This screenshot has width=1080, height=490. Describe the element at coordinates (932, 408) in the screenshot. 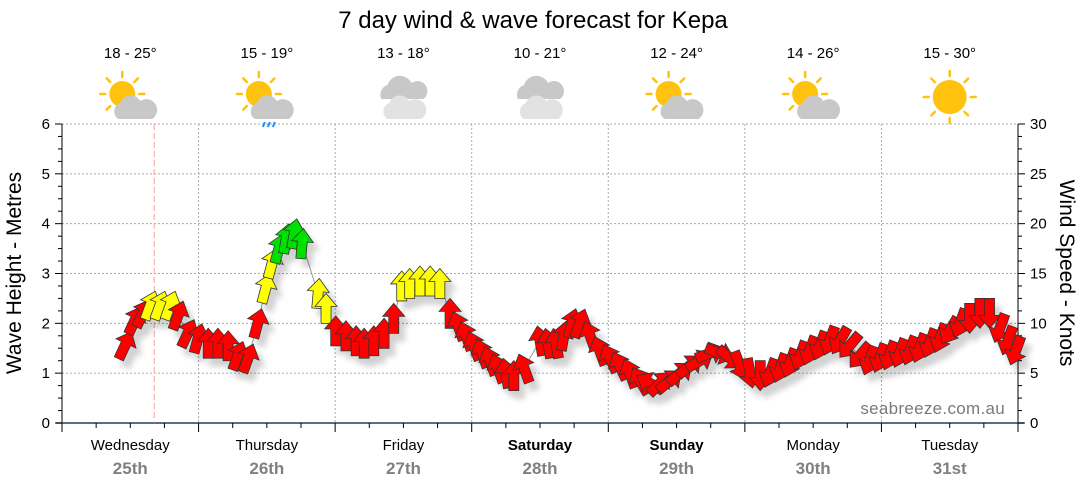

I see `watermark: seabreeze.com.au` at that location.